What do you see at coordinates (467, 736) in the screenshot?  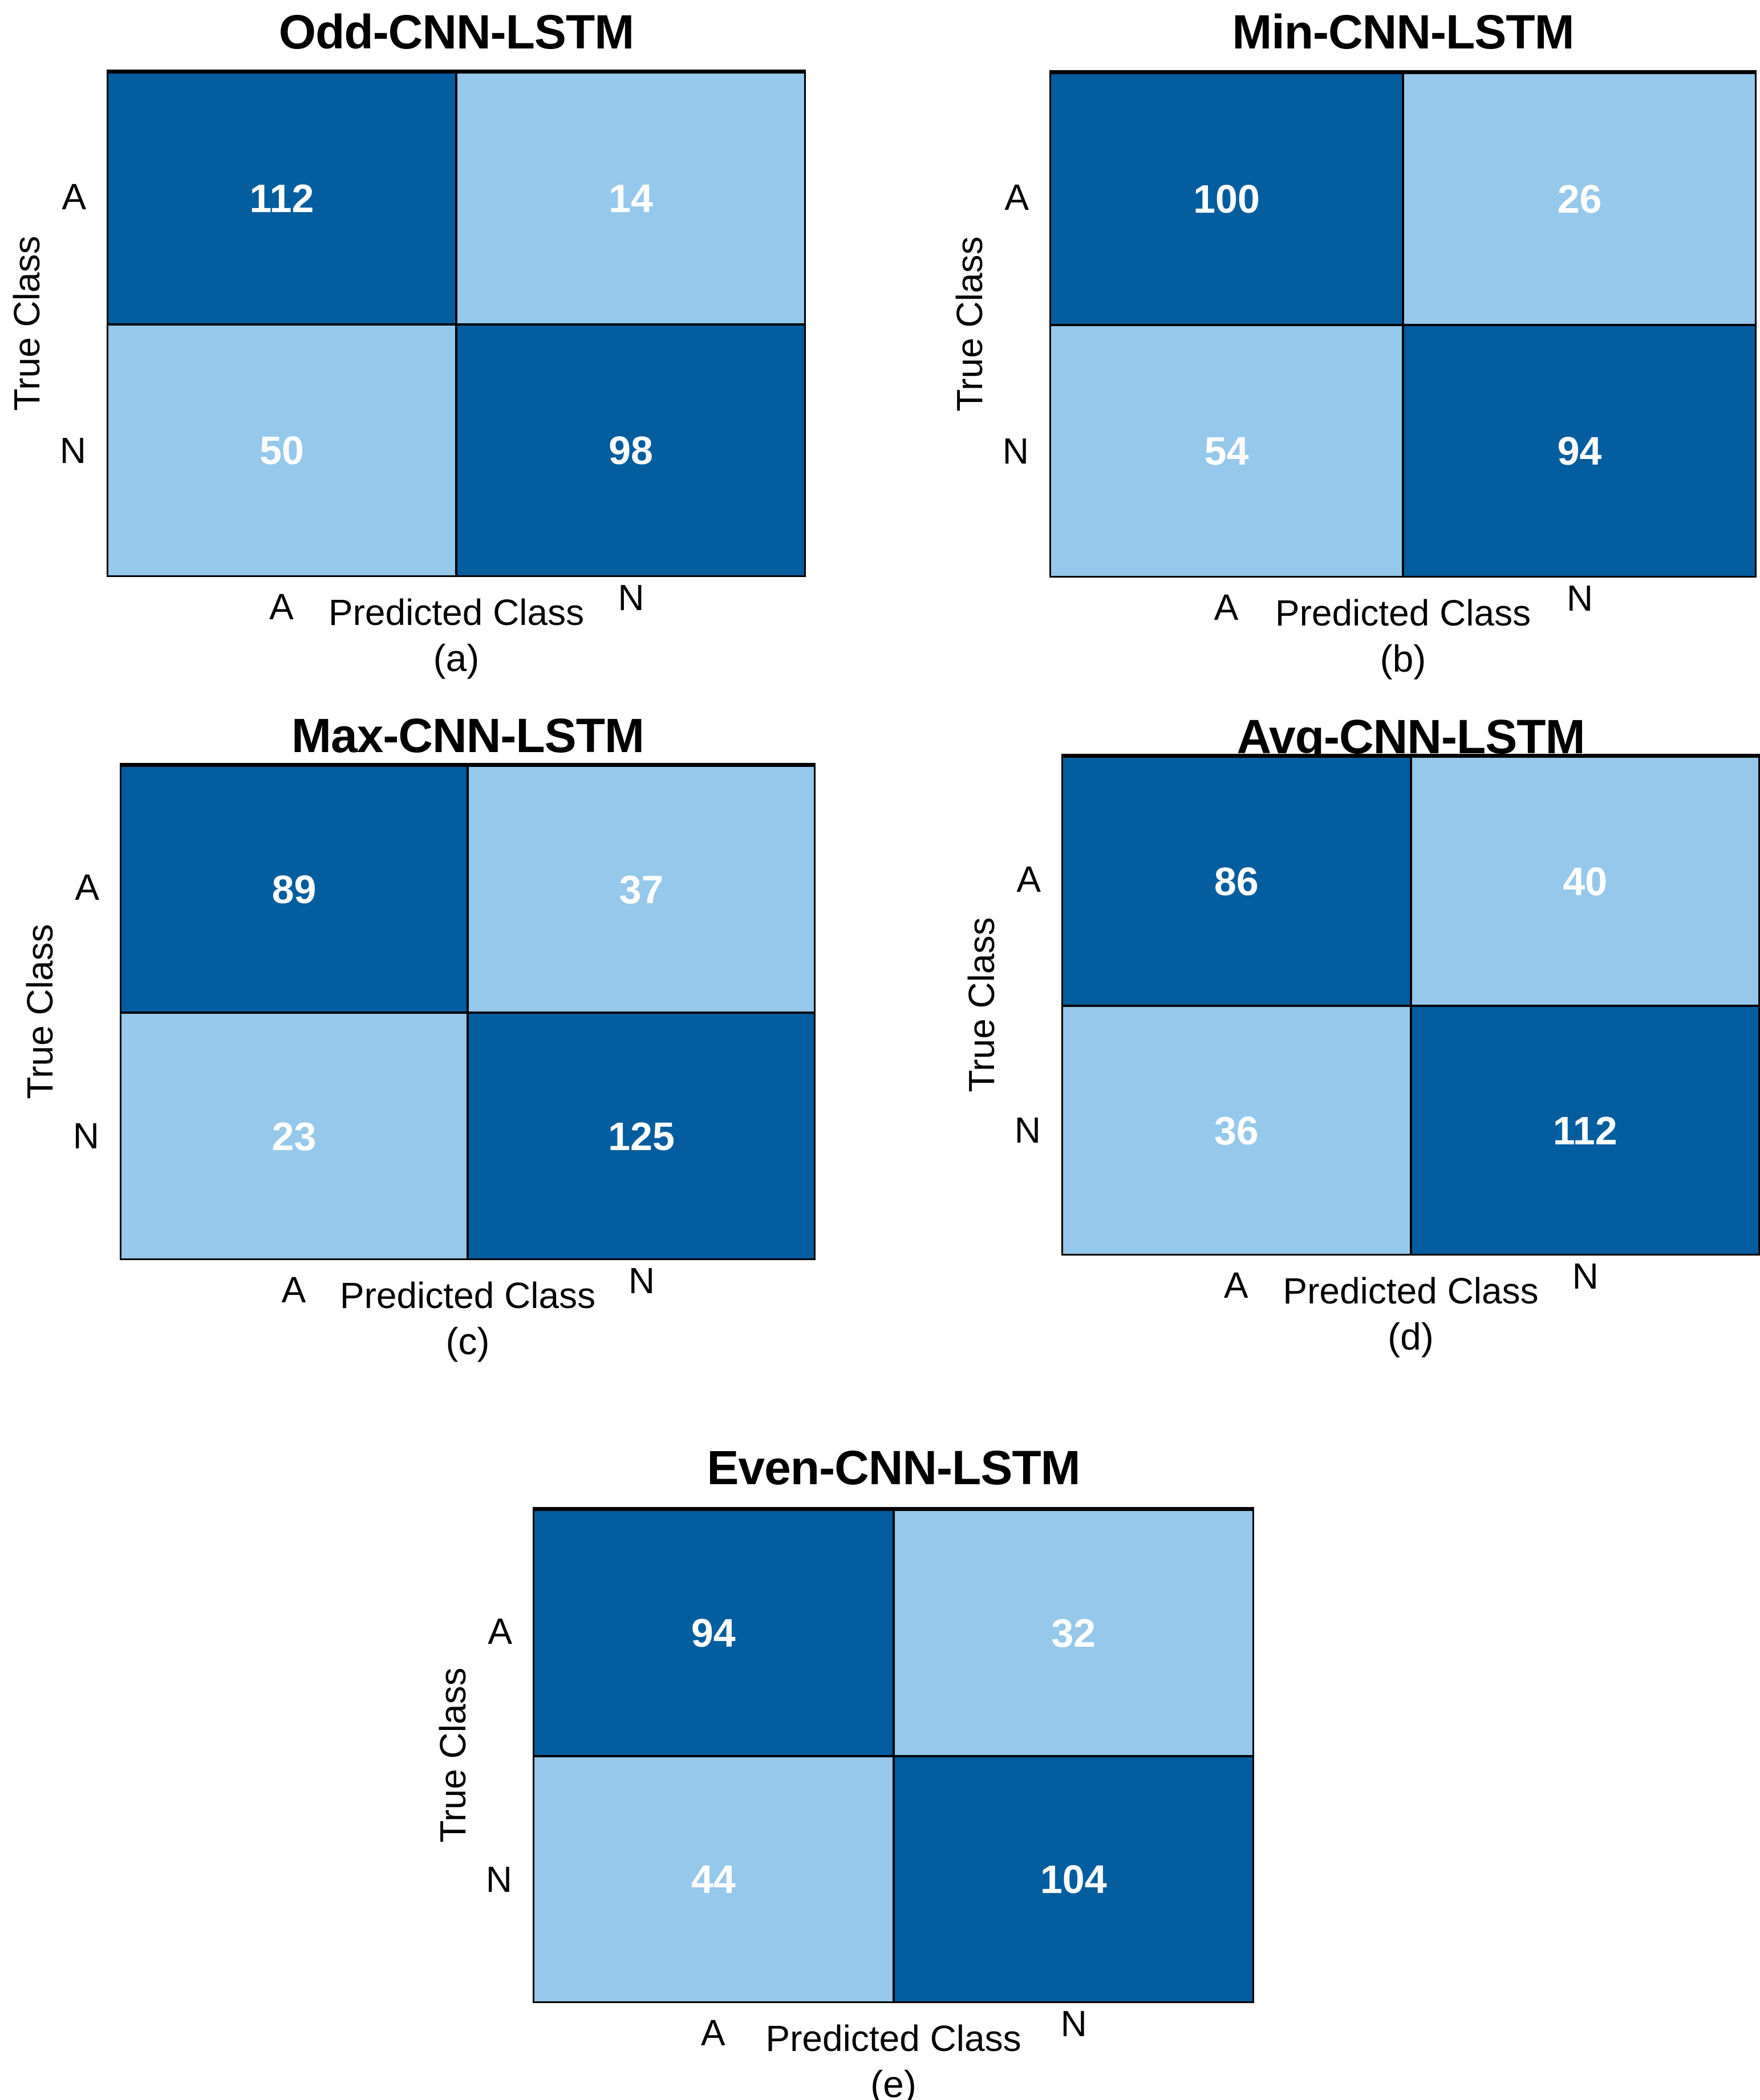 I see `panel-title: Max-CNN-LSTM` at bounding box center [467, 736].